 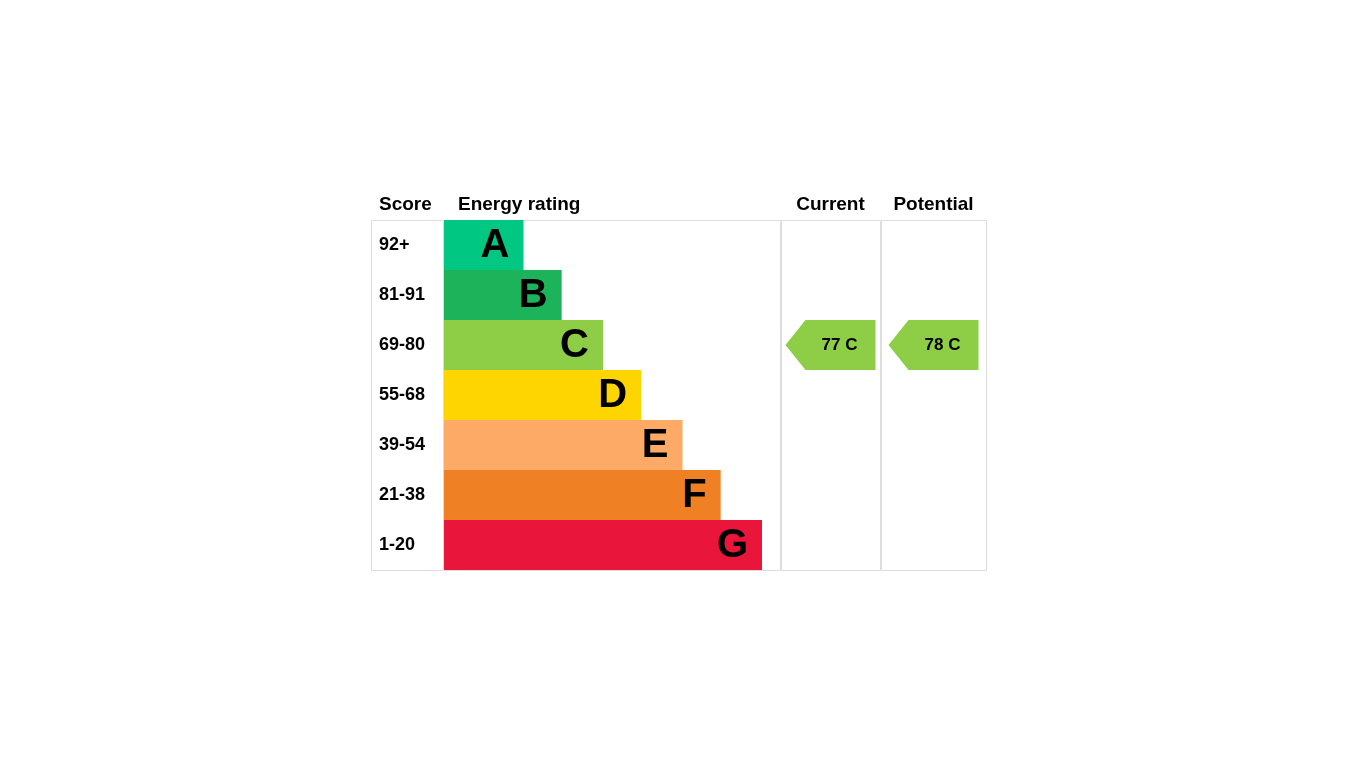 I want to click on annotation: A, so click(x=495, y=243).